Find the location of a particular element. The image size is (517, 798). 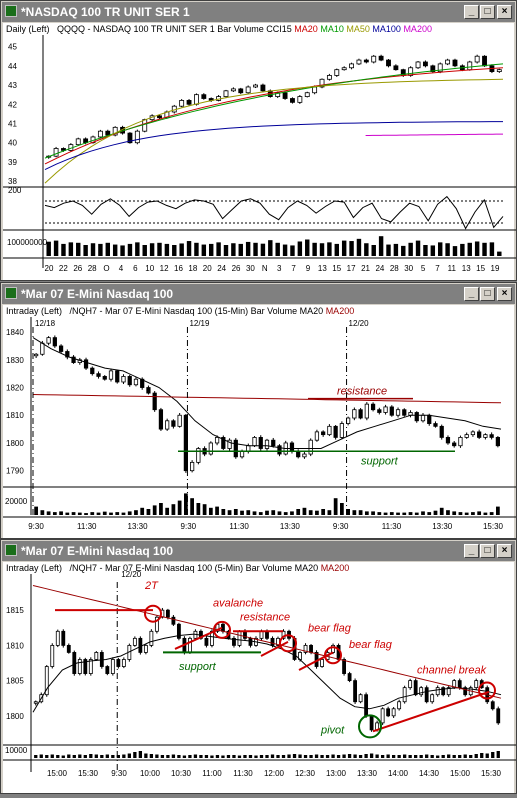

x-tick-label: 20 is located at coordinates (207, 268).